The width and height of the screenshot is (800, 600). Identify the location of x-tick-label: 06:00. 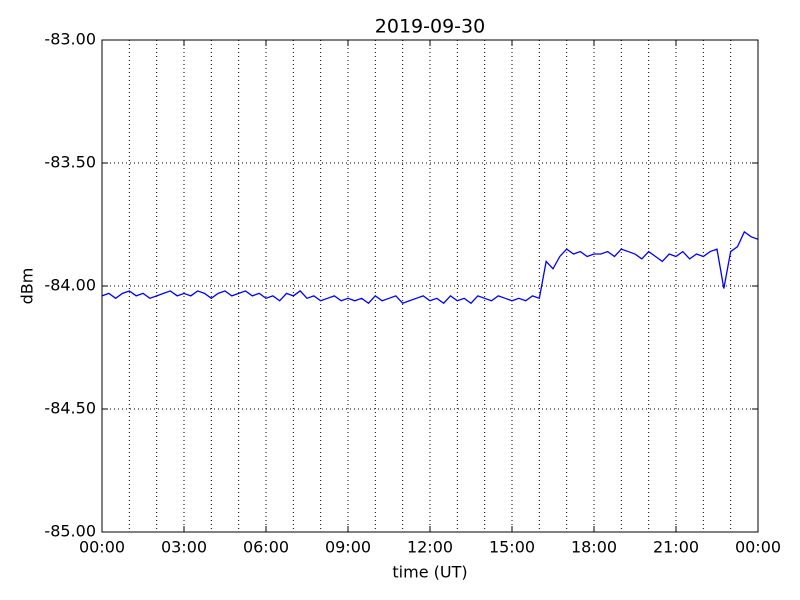
(266, 547).